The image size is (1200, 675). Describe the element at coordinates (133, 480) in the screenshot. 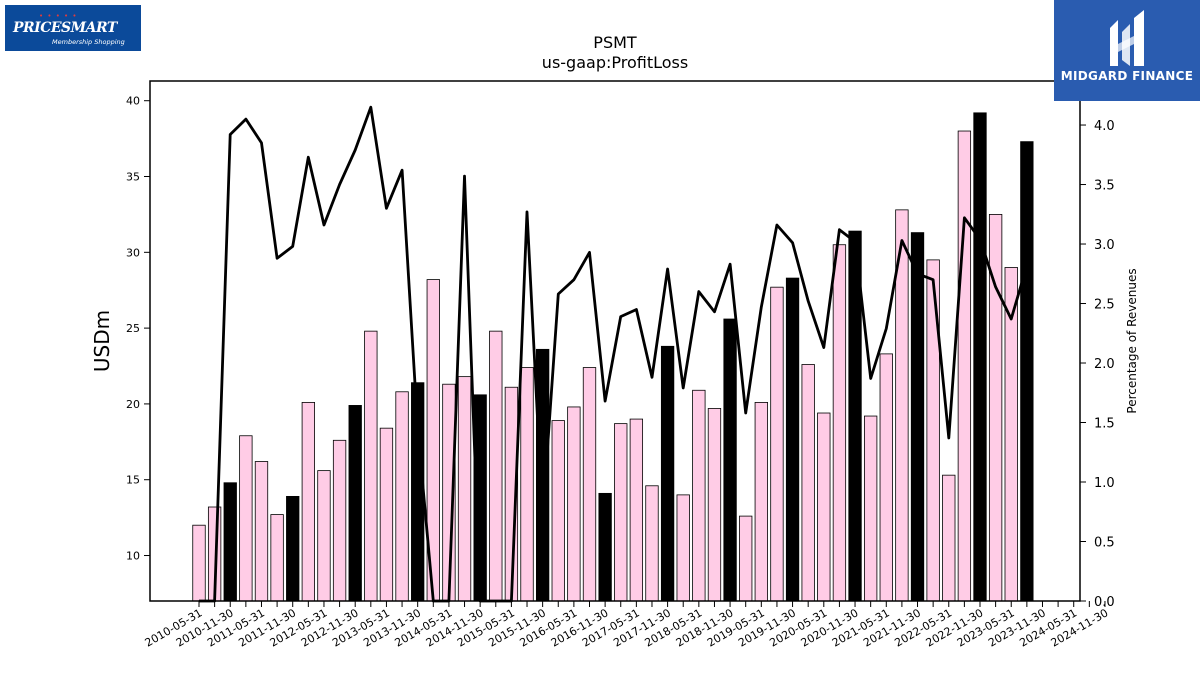

I see `y-tick-label: 15` at that location.